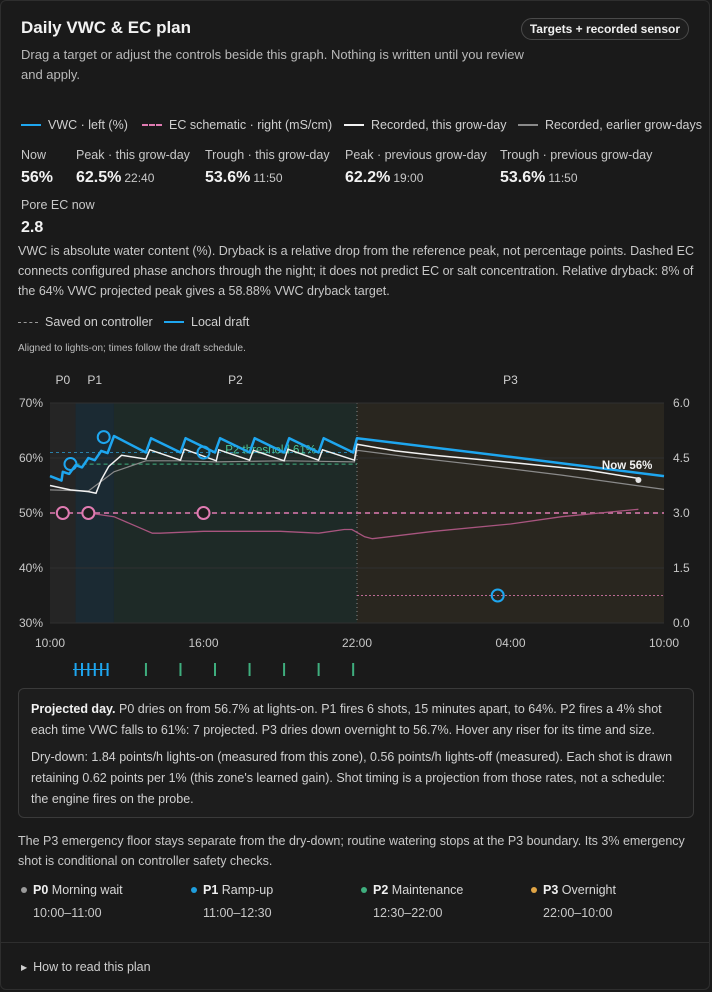  I want to click on phase-label-p2: P2, so click(235, 380).